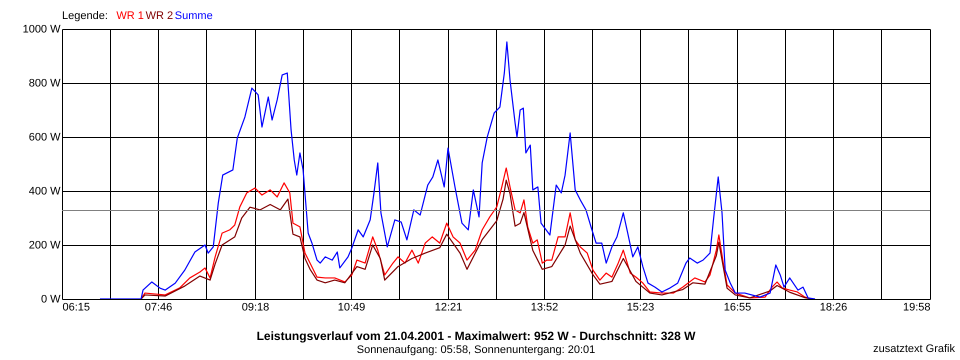 The width and height of the screenshot is (960, 360). Describe the element at coordinates (256, 308) in the screenshot. I see `x-tick-label: 09:18` at that location.